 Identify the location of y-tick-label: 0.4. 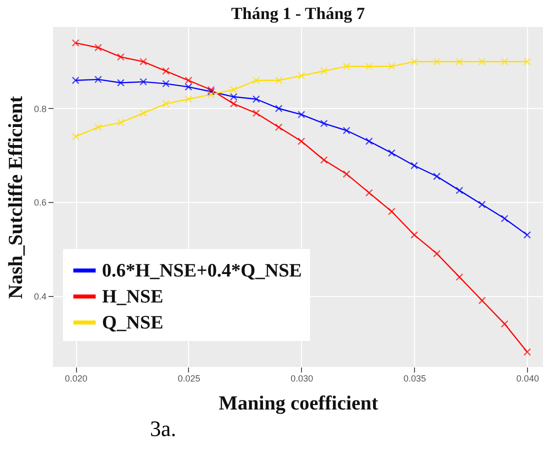
(40, 296).